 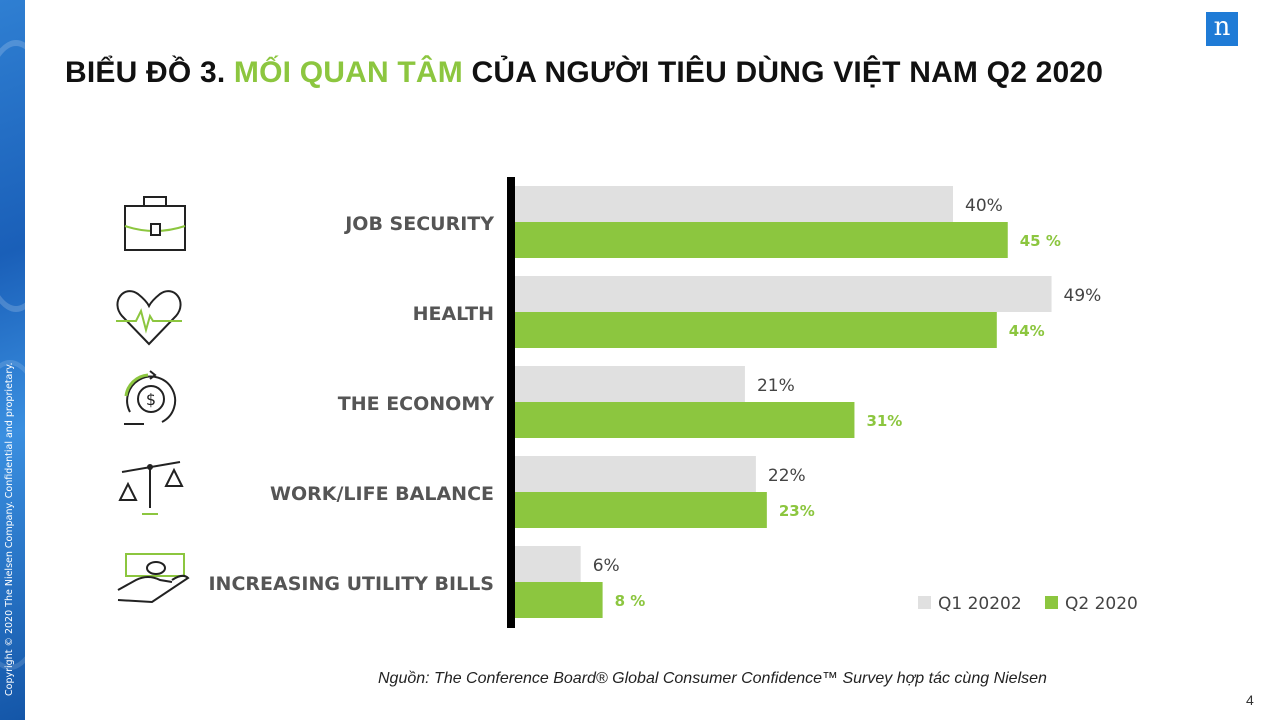 What do you see at coordinates (416, 404) in the screenshot?
I see `category-label: THE ECONOMY` at bounding box center [416, 404].